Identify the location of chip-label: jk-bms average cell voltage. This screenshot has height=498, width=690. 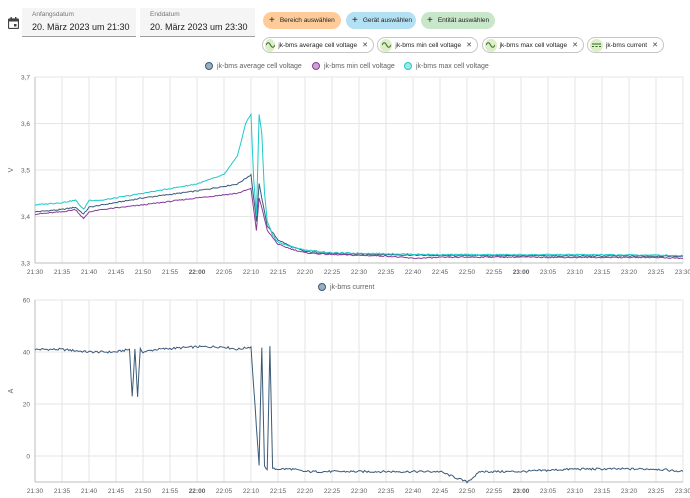
(318, 45).